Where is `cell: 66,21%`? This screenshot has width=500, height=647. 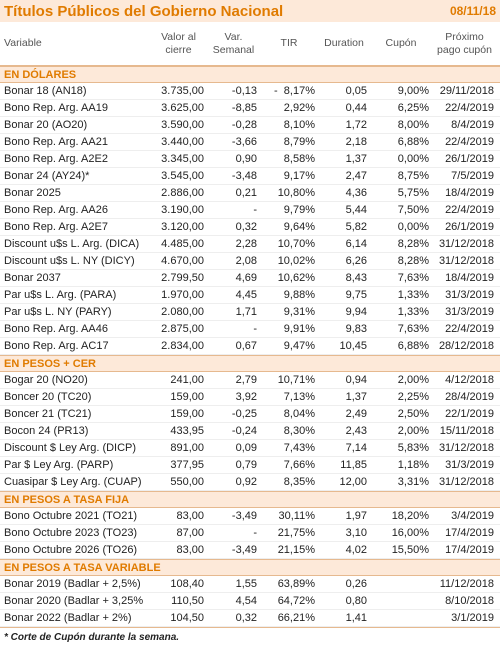
cell: 66,21% is located at coordinates (296, 618).